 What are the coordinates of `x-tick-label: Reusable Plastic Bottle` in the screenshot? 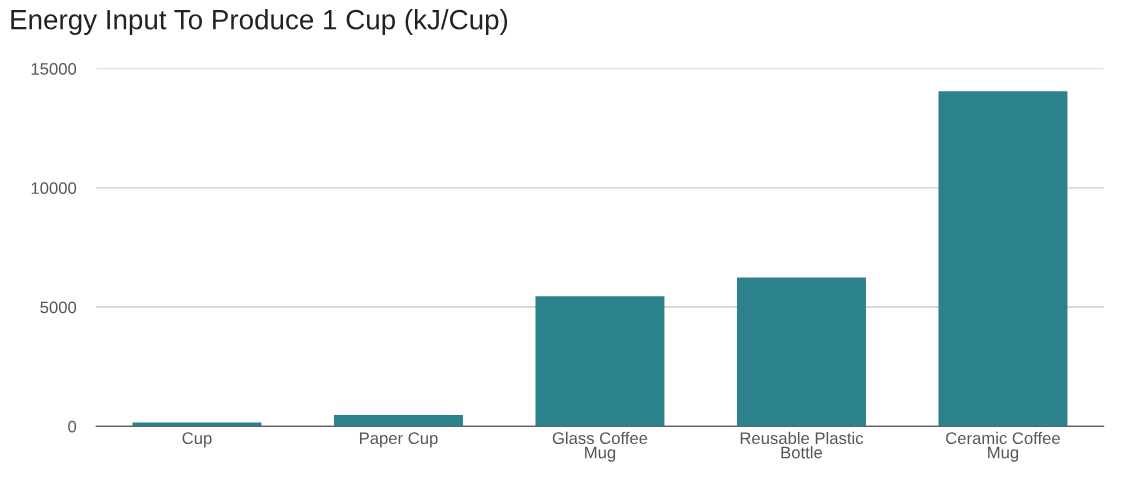 It's located at (802, 445).